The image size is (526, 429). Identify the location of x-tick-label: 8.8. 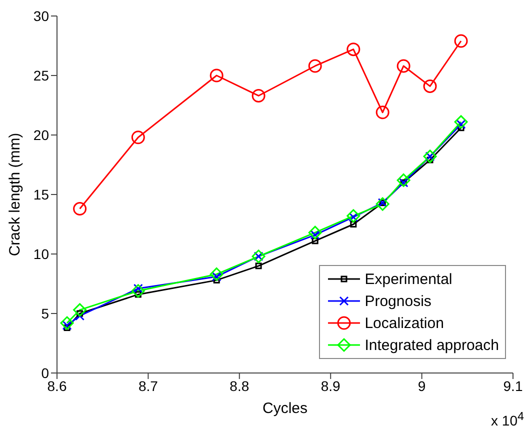
(240, 386).